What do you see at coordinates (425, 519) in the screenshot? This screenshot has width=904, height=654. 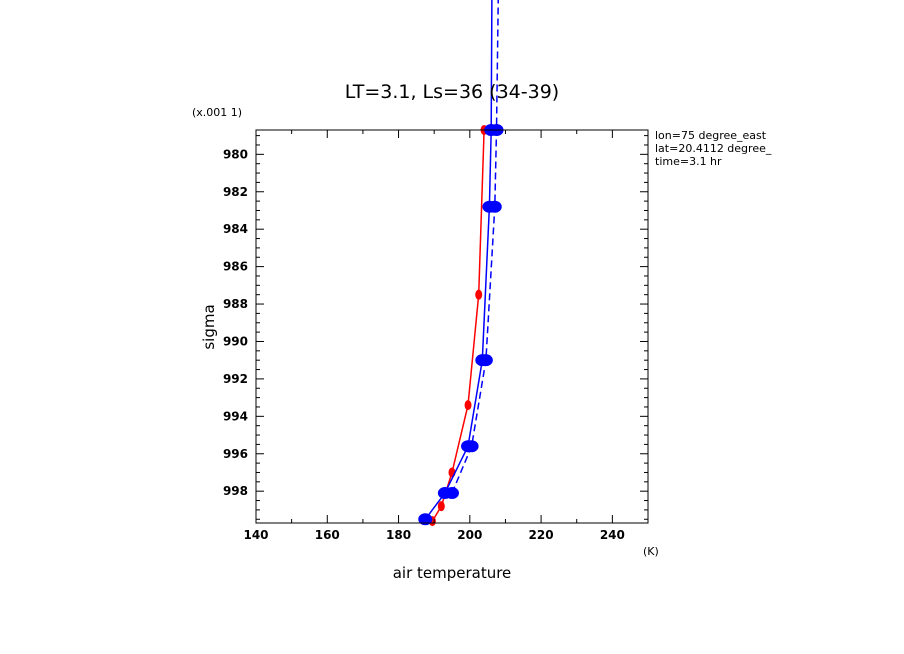 I see `data-point-blue-solid` at bounding box center [425, 519].